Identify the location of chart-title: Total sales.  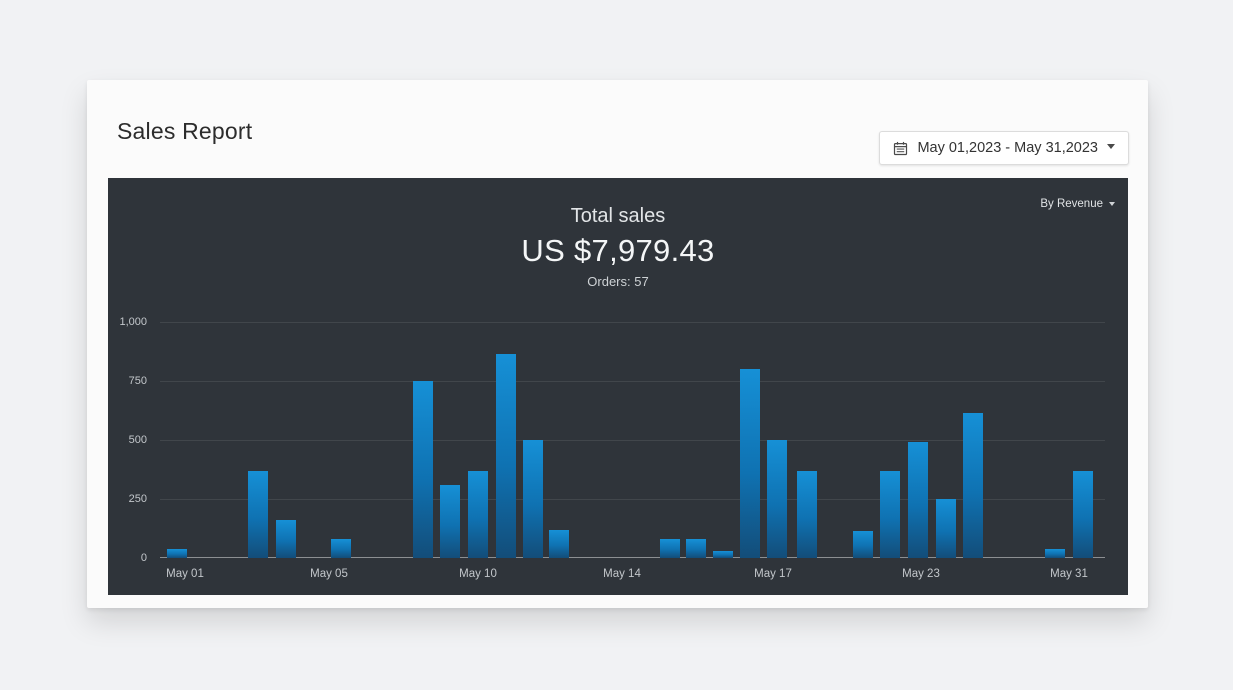
(618, 216).